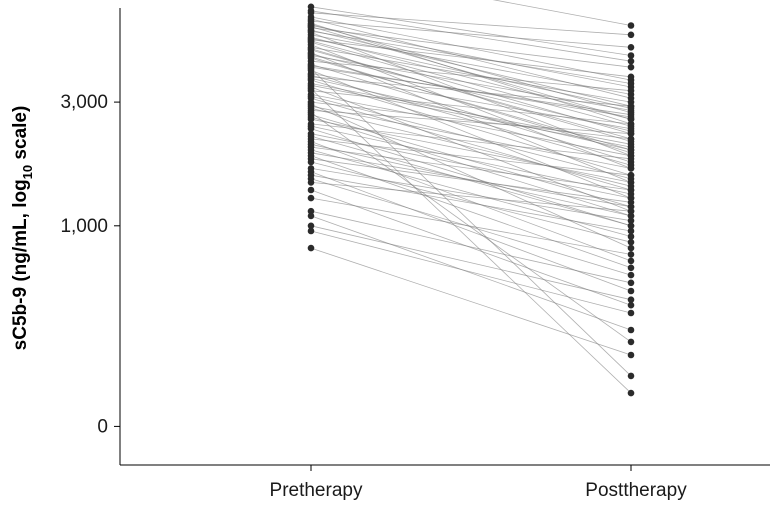 Image resolution: width=783 pixels, height=506 pixels. Describe the element at coordinates (84, 226) in the screenshot. I see `y-tick-label: 1,000` at that location.